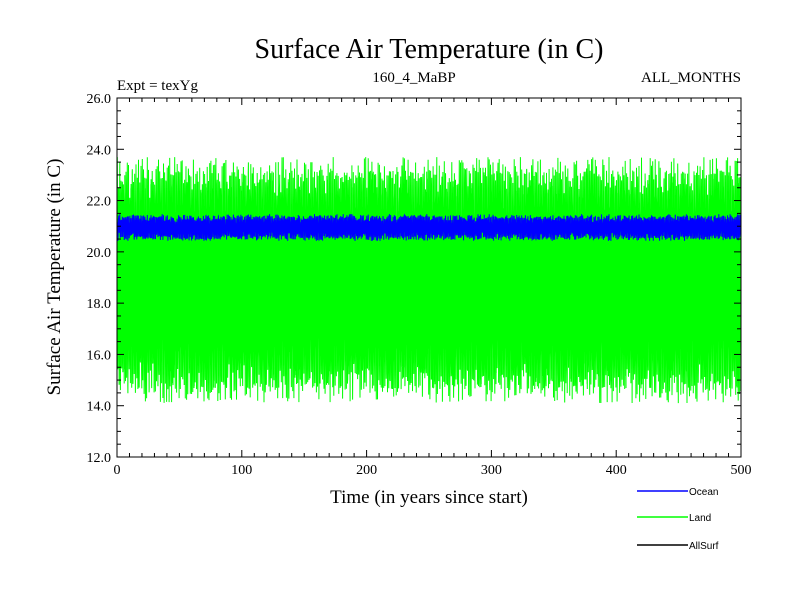 This screenshot has height=605, width=800. Describe the element at coordinates (99, 202) in the screenshot. I see `y-tick-label: 22.0` at that location.